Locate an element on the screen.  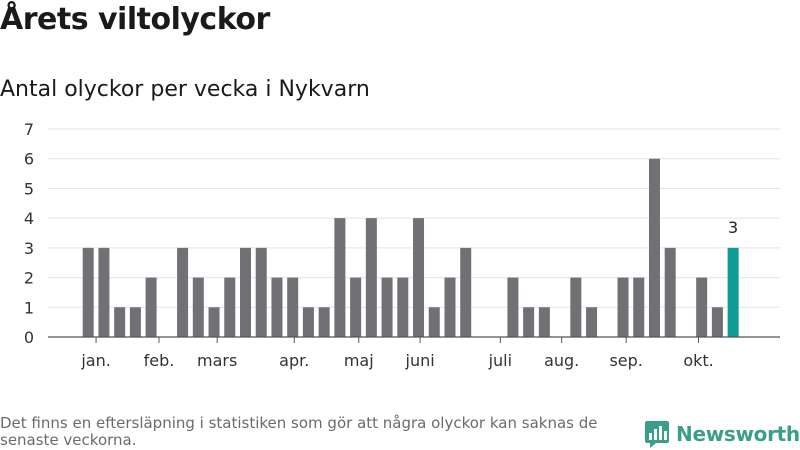
y-tick-label: 7 is located at coordinates (29, 129).